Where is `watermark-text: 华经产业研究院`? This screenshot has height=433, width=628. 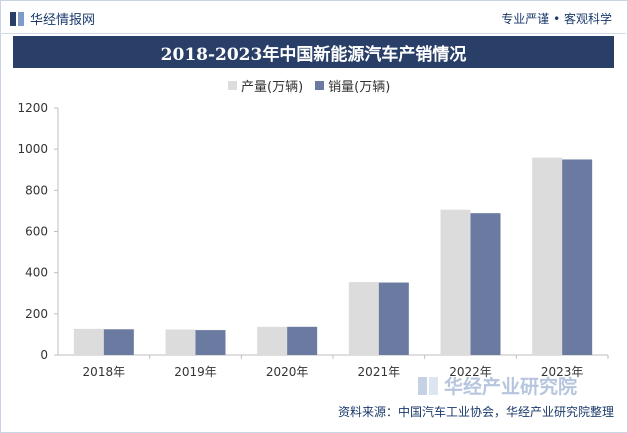 watermark-text: 华经产业研究院 is located at coordinates (511, 387).